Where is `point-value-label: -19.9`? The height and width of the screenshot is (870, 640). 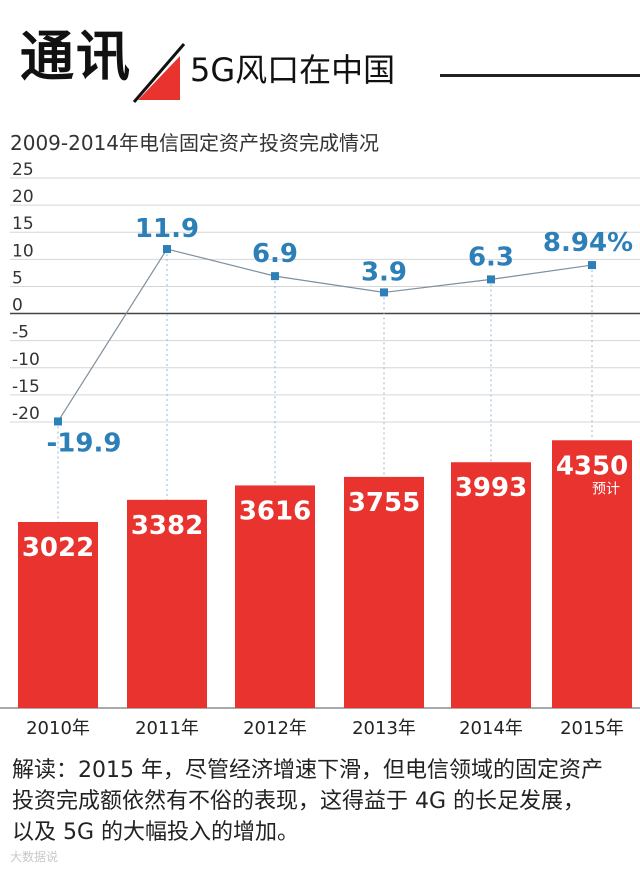
point-value-label: -19.9 is located at coordinates (84, 443).